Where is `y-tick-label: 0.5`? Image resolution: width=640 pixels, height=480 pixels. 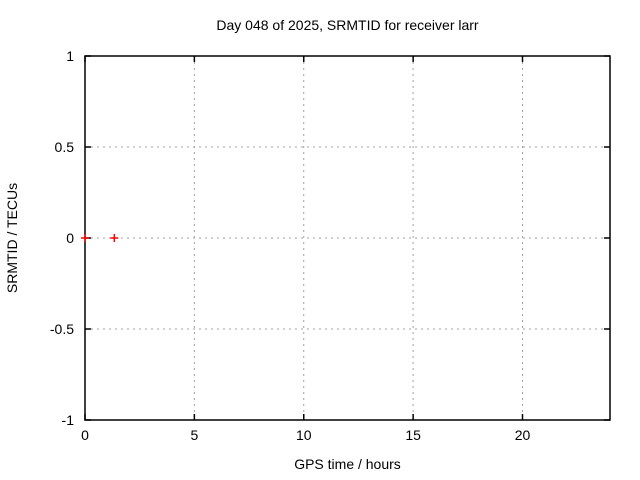 y-tick-label: 0.5 is located at coordinates (65, 147).